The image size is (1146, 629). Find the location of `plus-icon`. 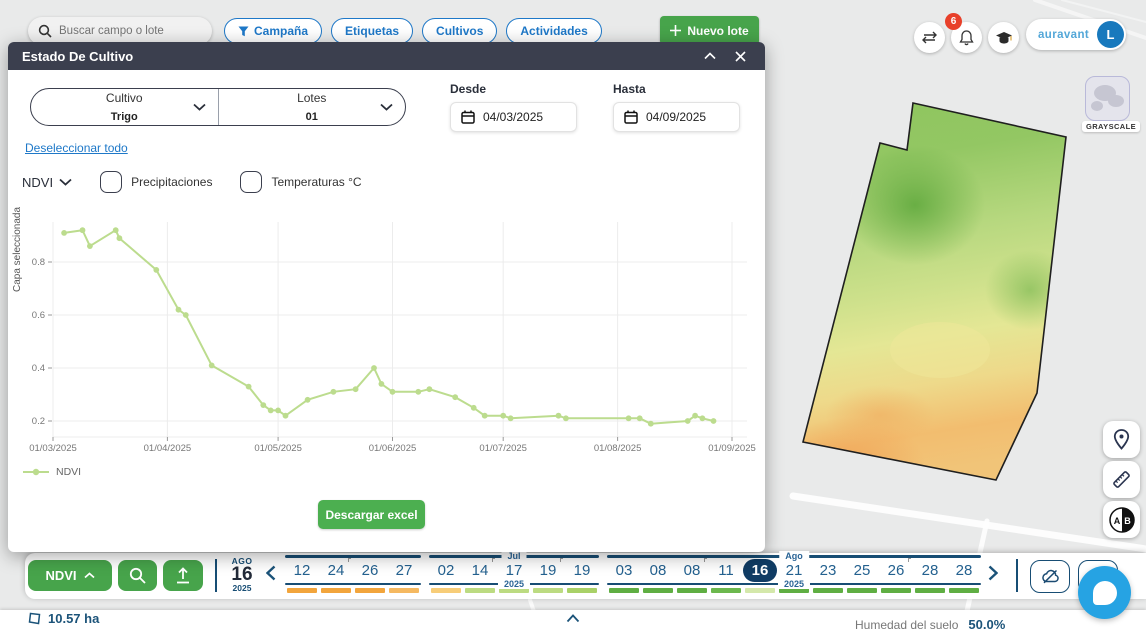

plus-icon is located at coordinates (676, 30).